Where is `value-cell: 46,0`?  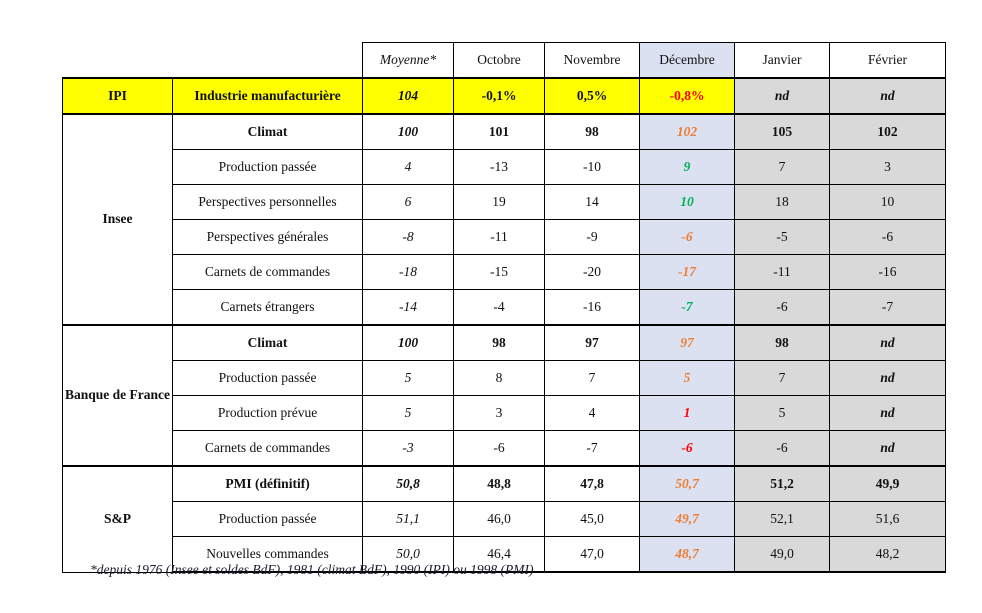 value-cell: 46,0 is located at coordinates (499, 519).